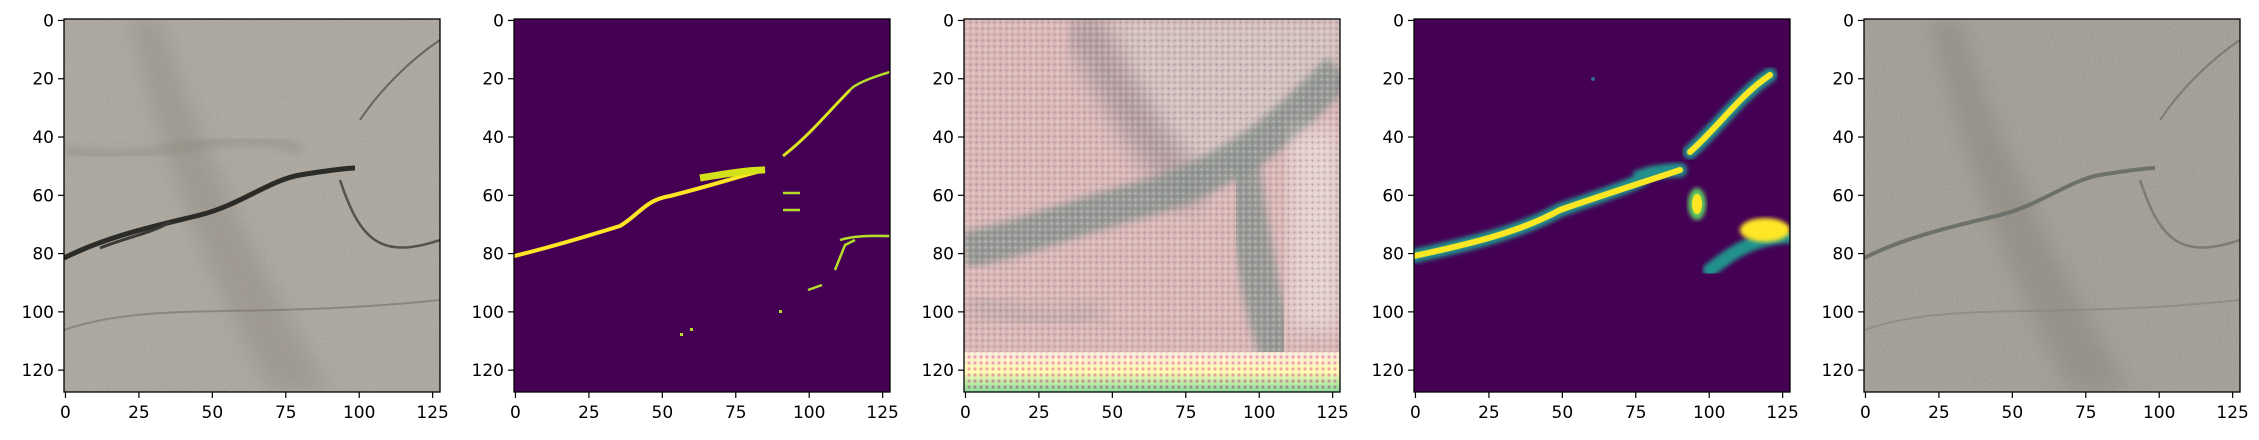 The image size is (2259, 440). I want to click on panel-1-frame, so click(252, 205).